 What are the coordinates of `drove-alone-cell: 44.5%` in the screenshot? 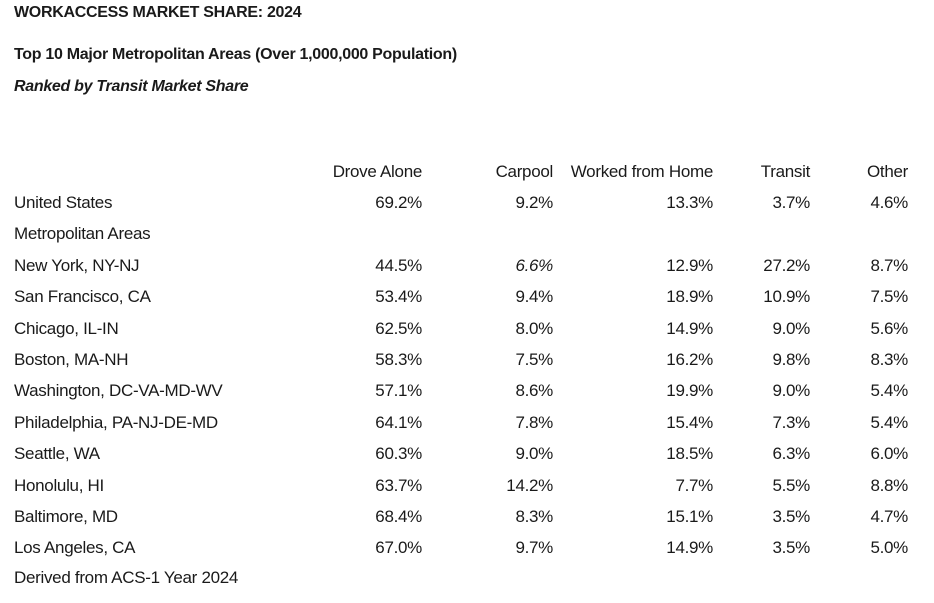 It's located at (398, 265).